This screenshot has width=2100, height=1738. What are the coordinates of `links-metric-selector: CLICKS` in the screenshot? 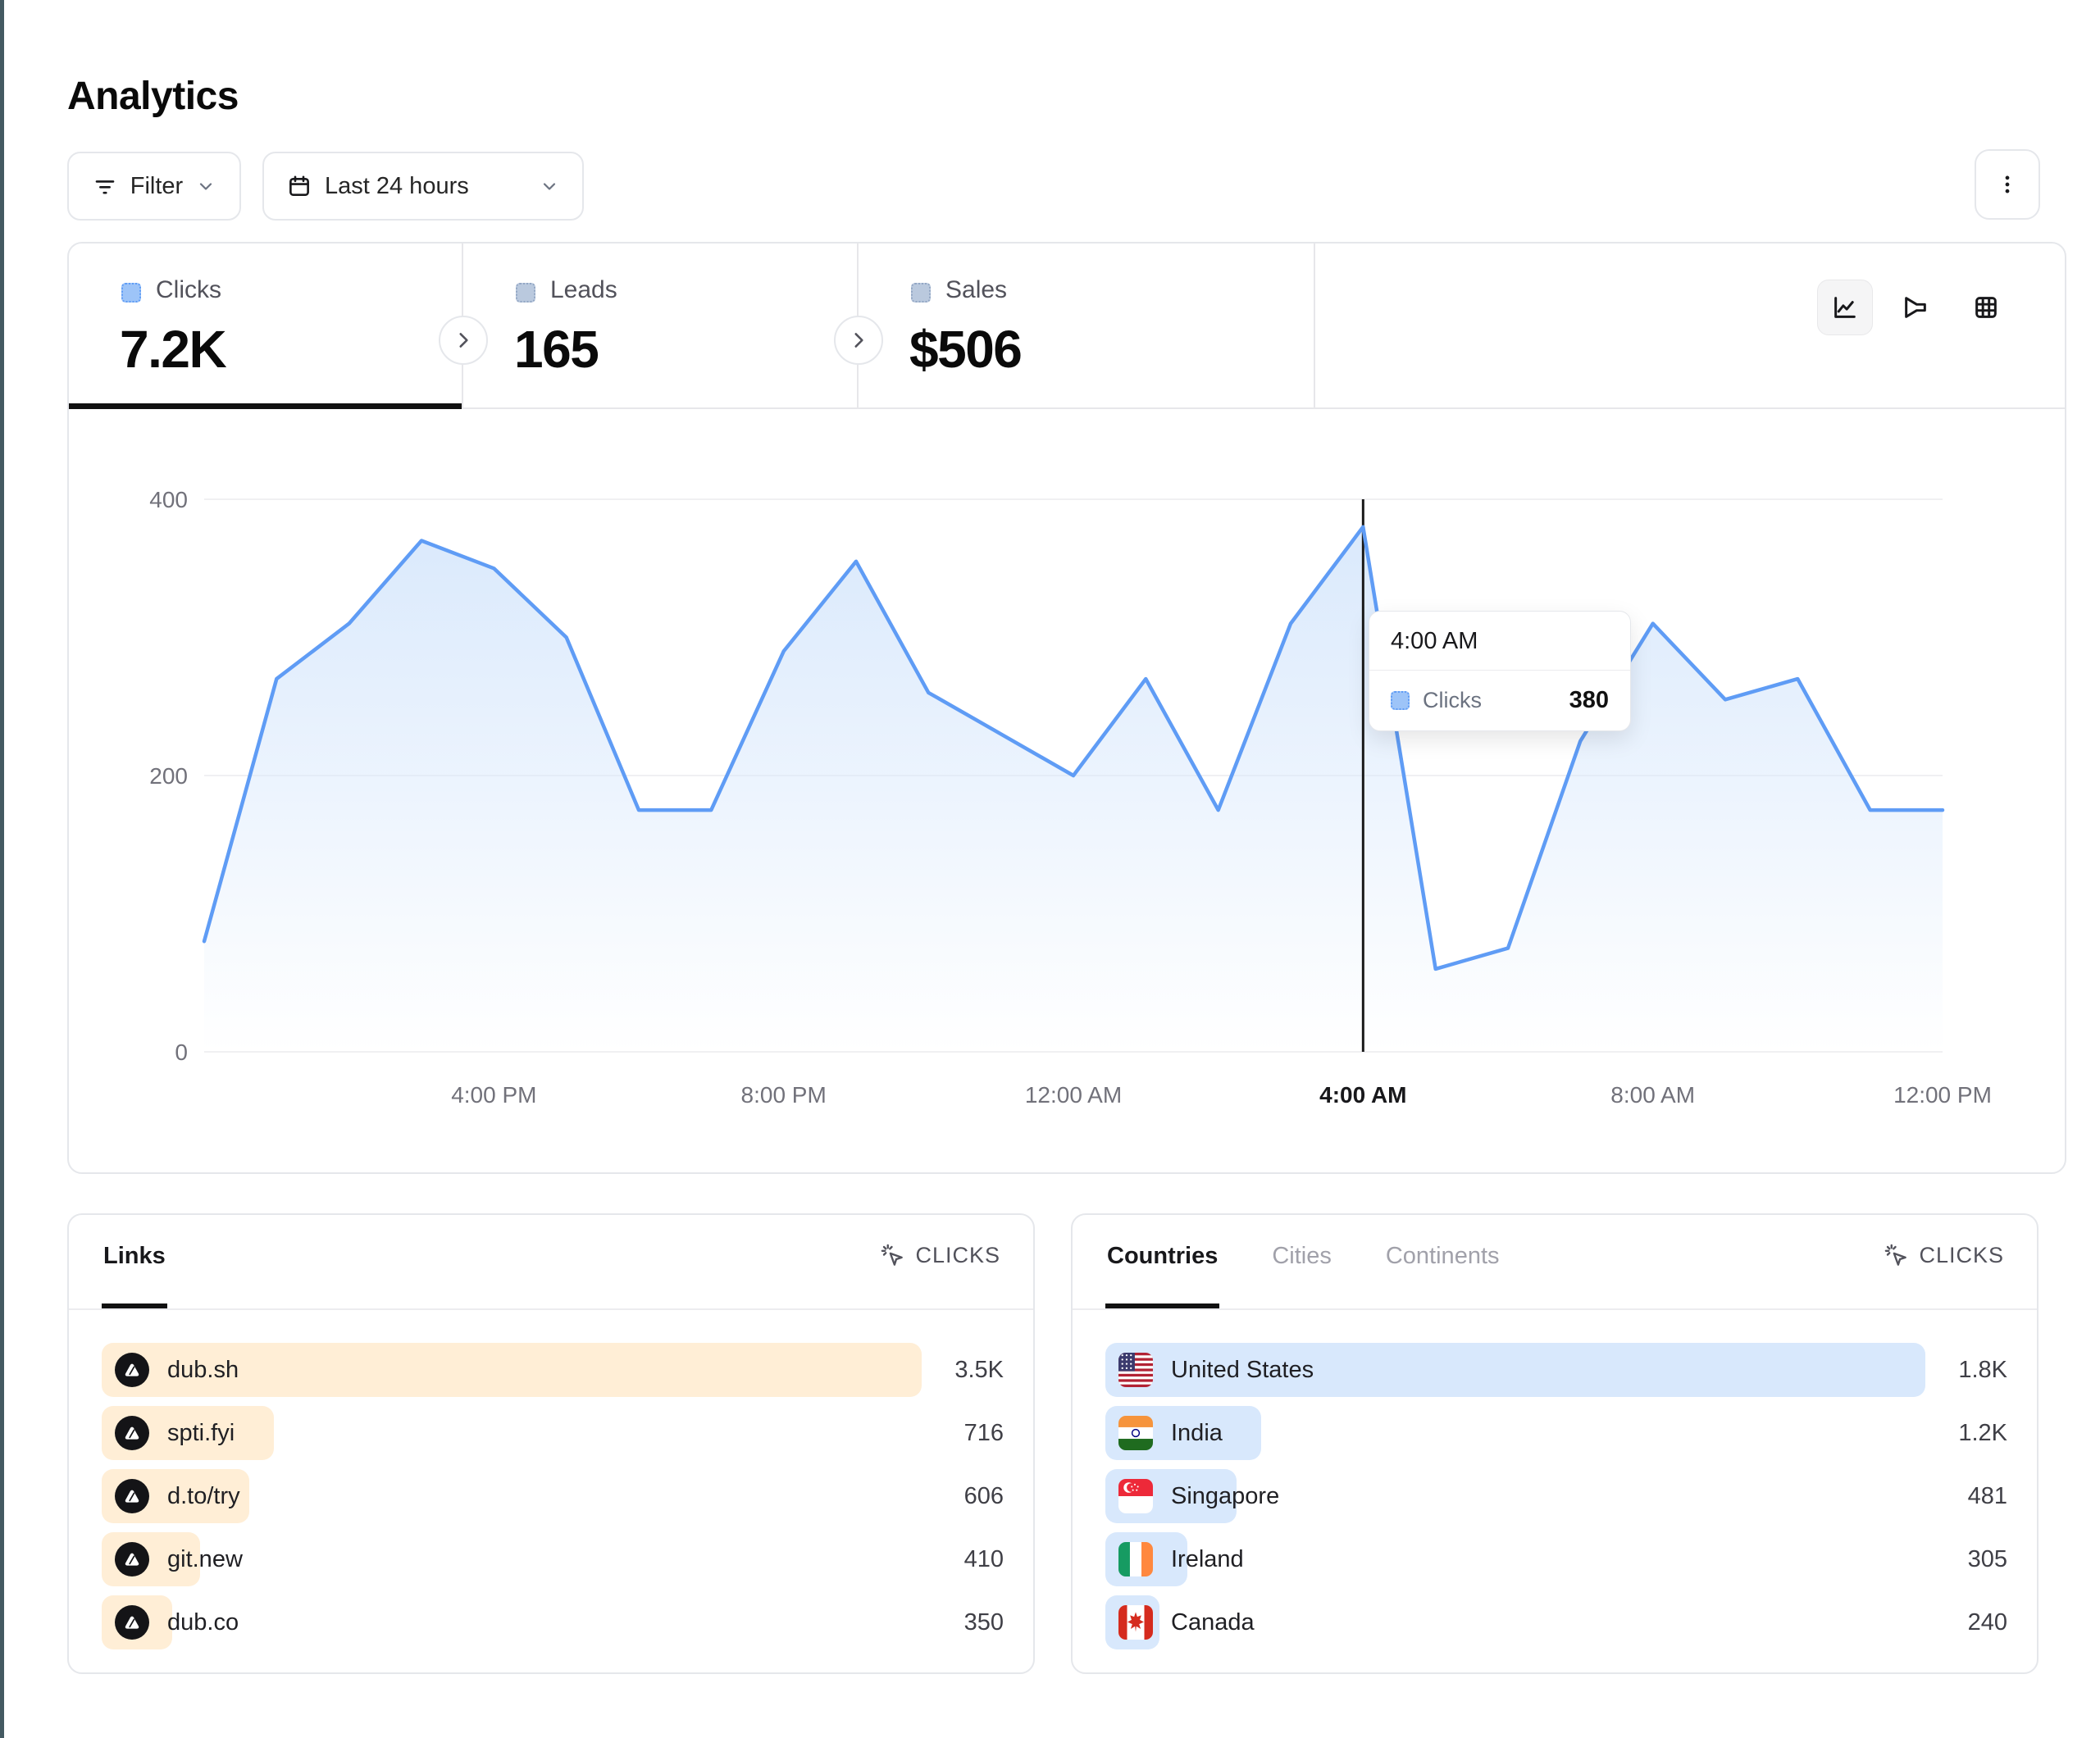 It's located at (940, 1255).